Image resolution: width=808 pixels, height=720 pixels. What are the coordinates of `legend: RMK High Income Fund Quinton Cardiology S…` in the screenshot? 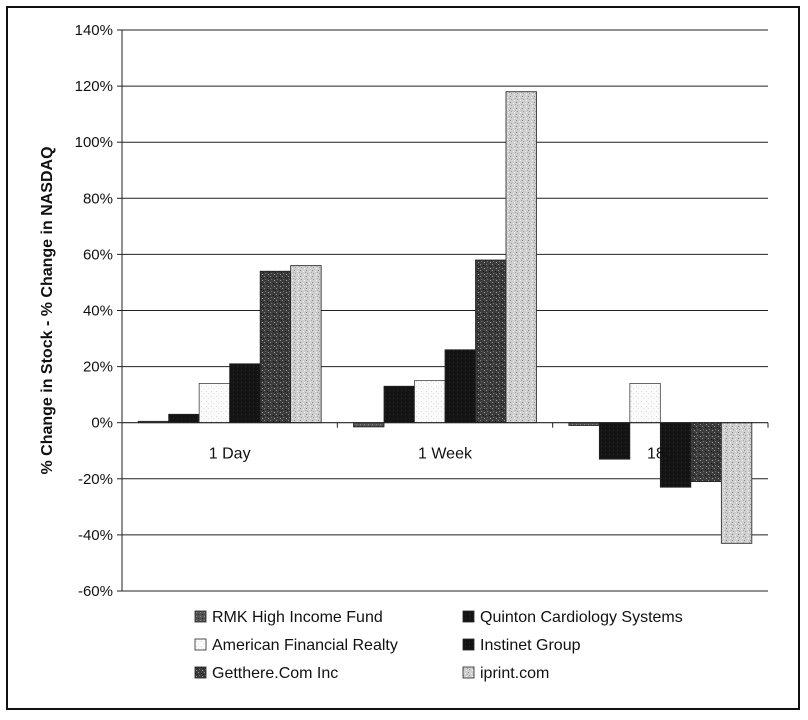 It's located at (438, 645).